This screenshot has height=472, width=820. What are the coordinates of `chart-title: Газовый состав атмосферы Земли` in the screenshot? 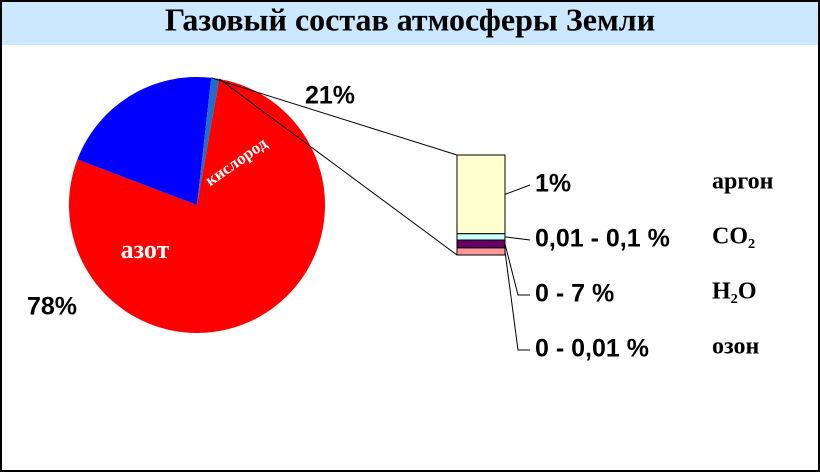 It's located at (410, 19).